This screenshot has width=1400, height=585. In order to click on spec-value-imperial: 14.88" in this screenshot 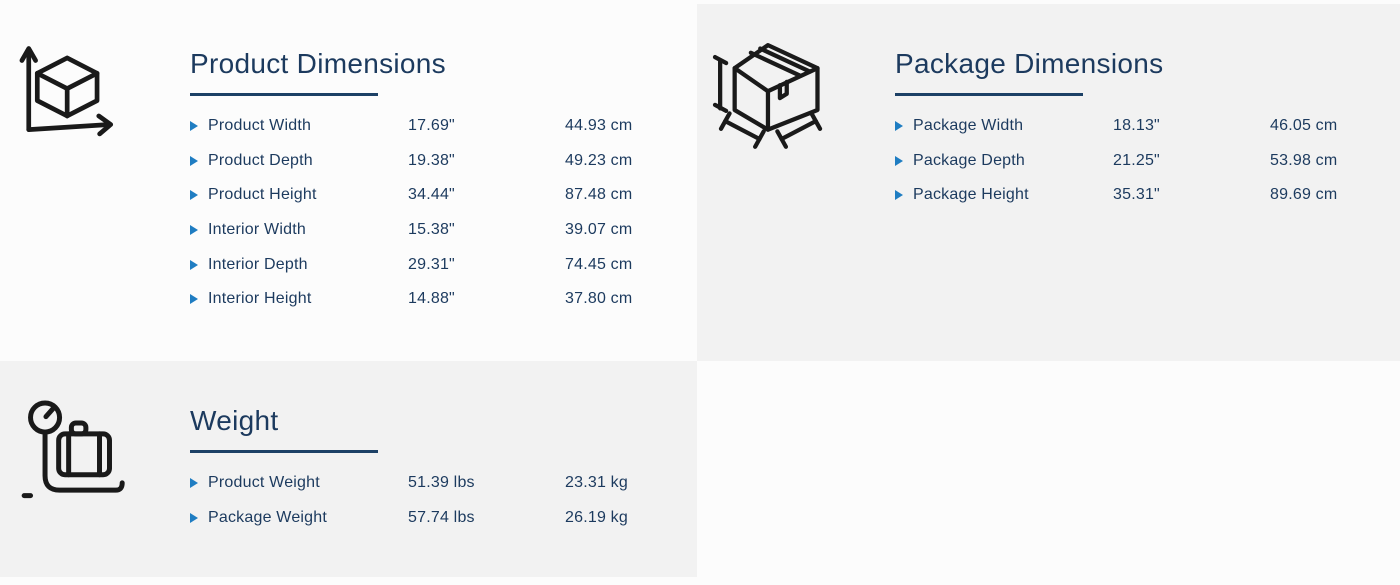, I will do `click(431, 299)`.